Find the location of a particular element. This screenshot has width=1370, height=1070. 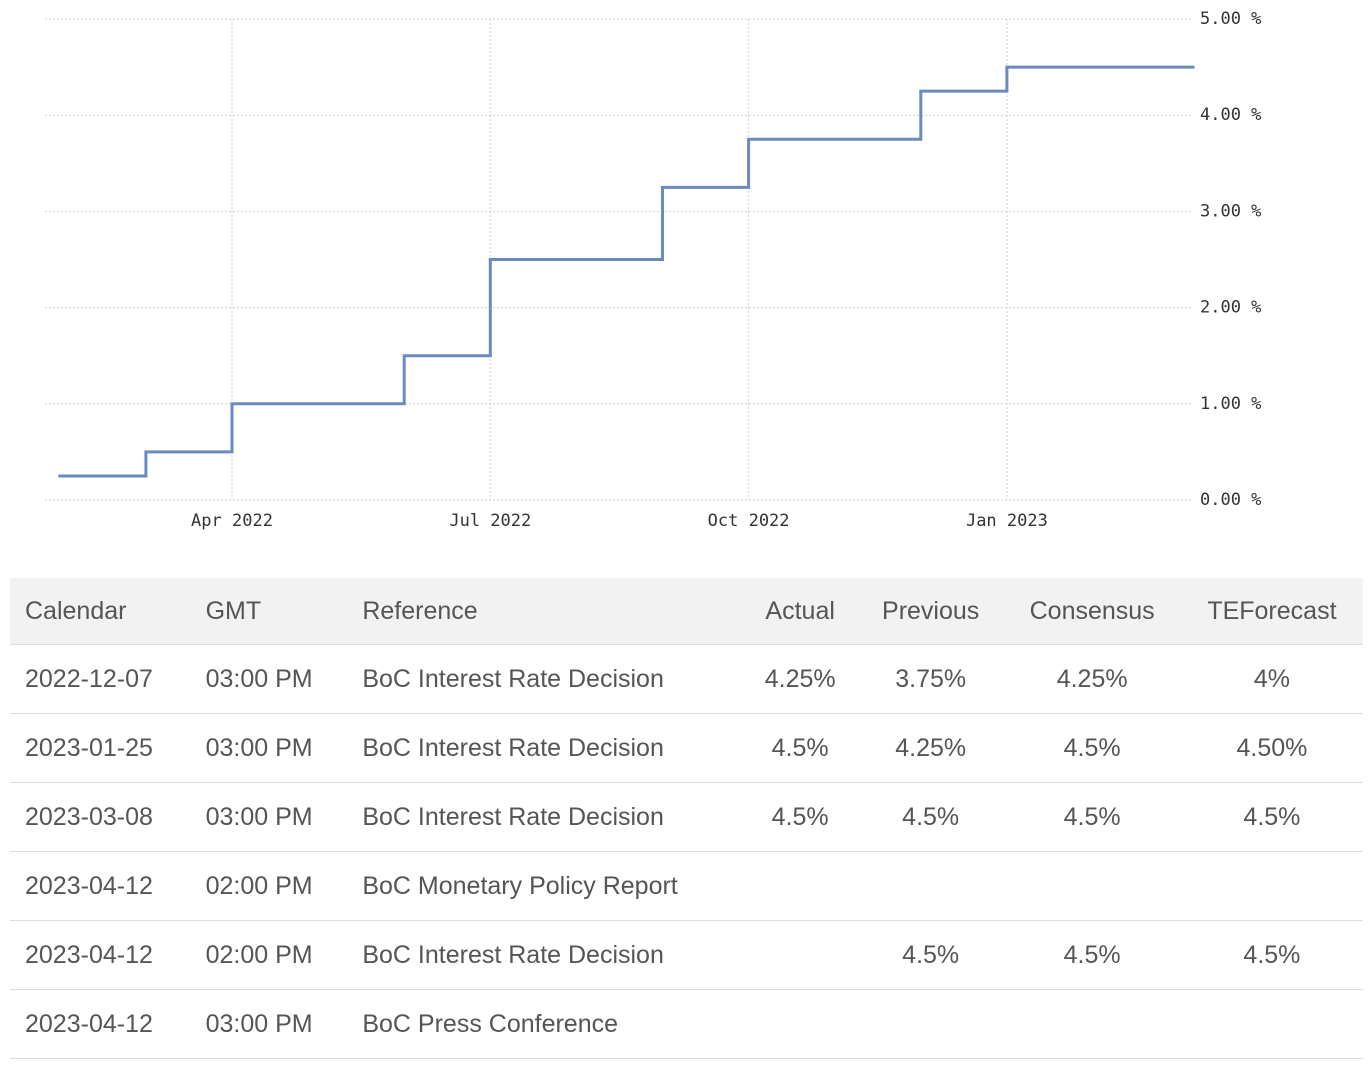

x-tick-label: Apr 2022 is located at coordinates (232, 521).